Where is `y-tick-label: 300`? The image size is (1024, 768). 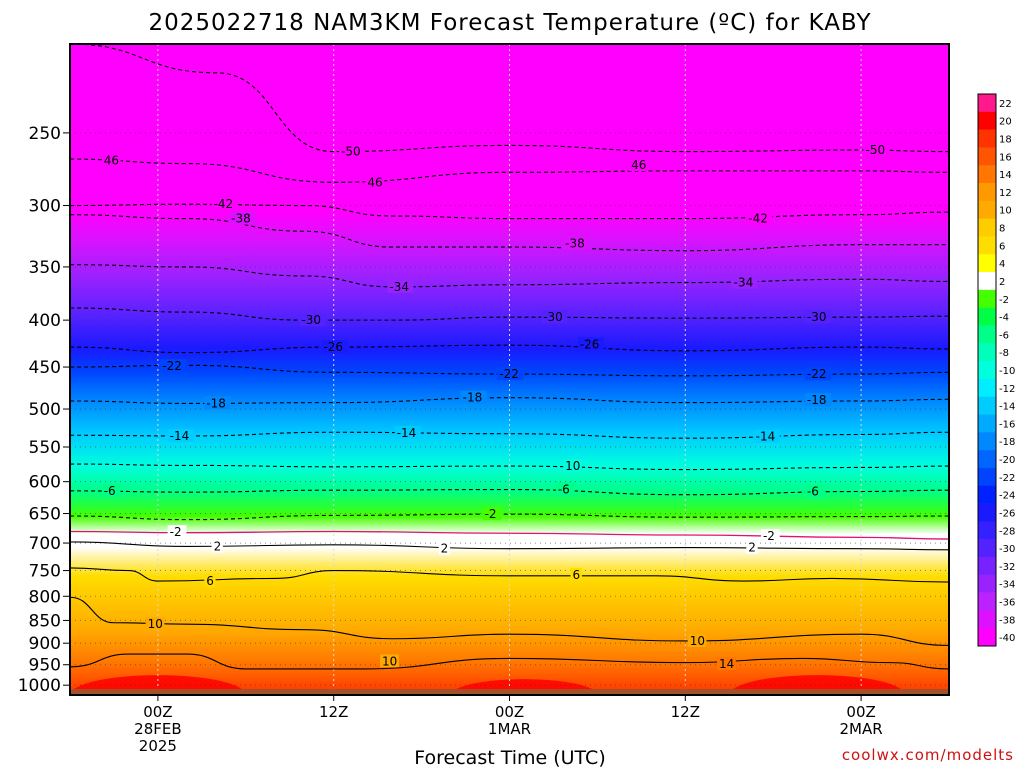 y-tick-label: 300 is located at coordinates (45, 207).